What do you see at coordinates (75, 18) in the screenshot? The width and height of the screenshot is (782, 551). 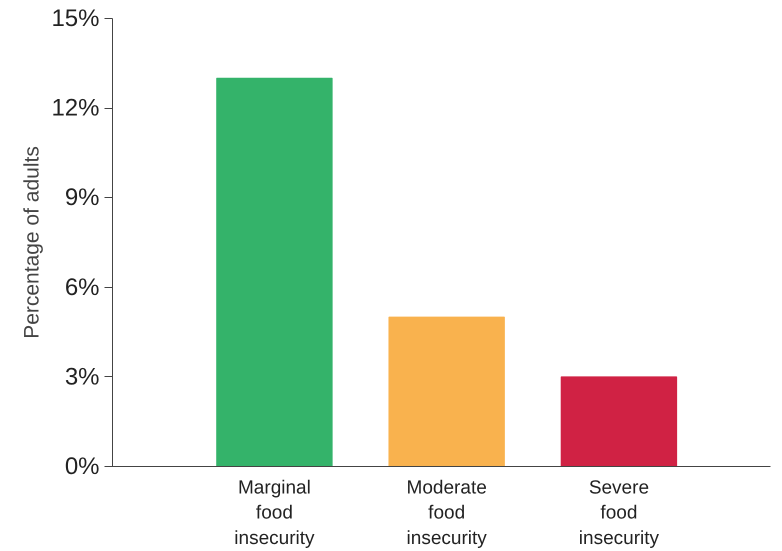 I see `y-tick-label: 15%` at bounding box center [75, 18].